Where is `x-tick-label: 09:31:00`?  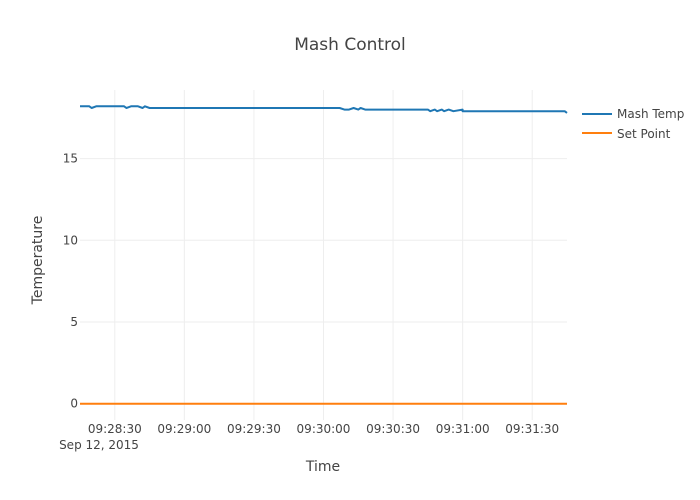
x-tick-label: 09:31:00 is located at coordinates (463, 429).